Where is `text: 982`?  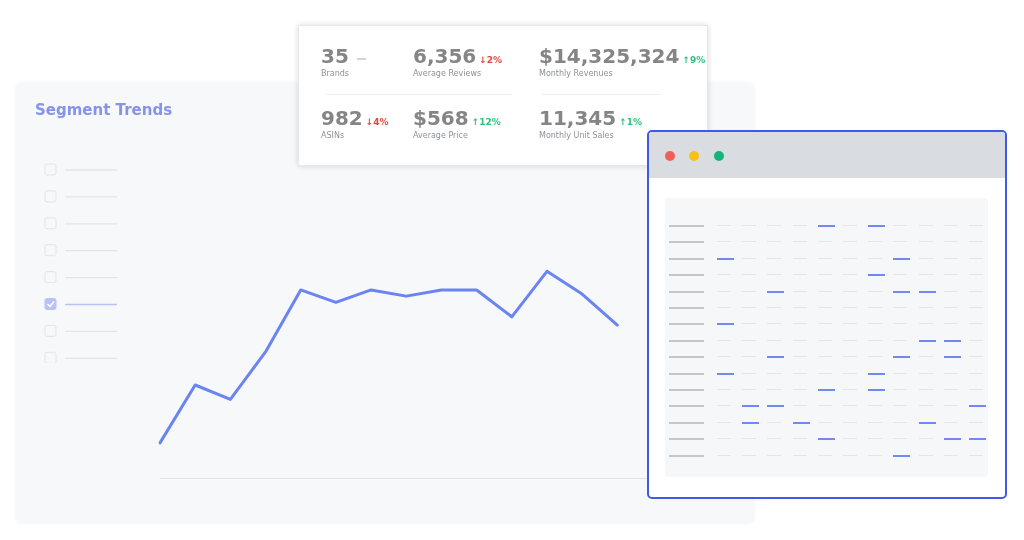
text: 982 is located at coordinates (342, 118).